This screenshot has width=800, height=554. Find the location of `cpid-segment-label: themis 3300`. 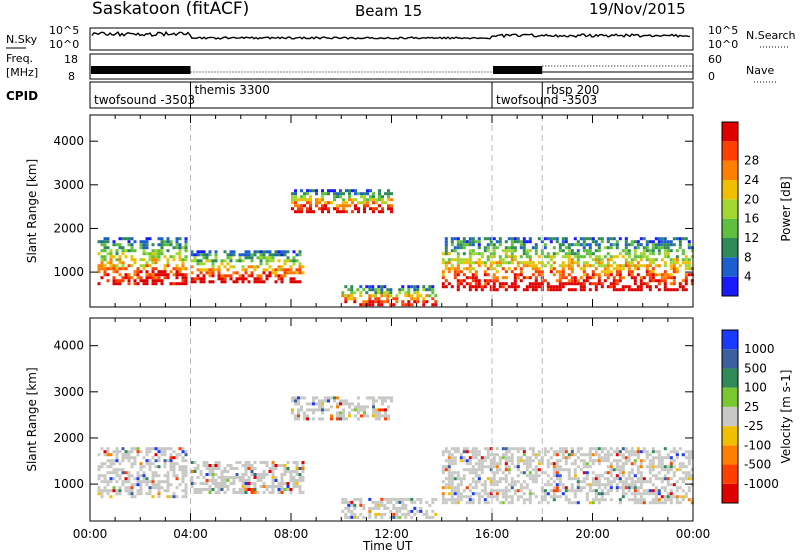

cpid-segment-label: themis 3300 is located at coordinates (232, 90).